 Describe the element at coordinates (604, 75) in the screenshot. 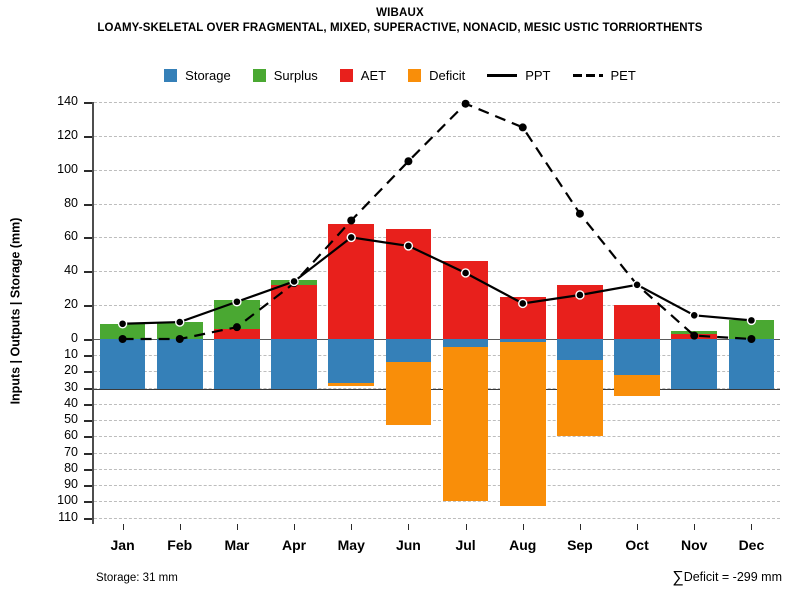

I see `legend-item-pet: PET` at that location.